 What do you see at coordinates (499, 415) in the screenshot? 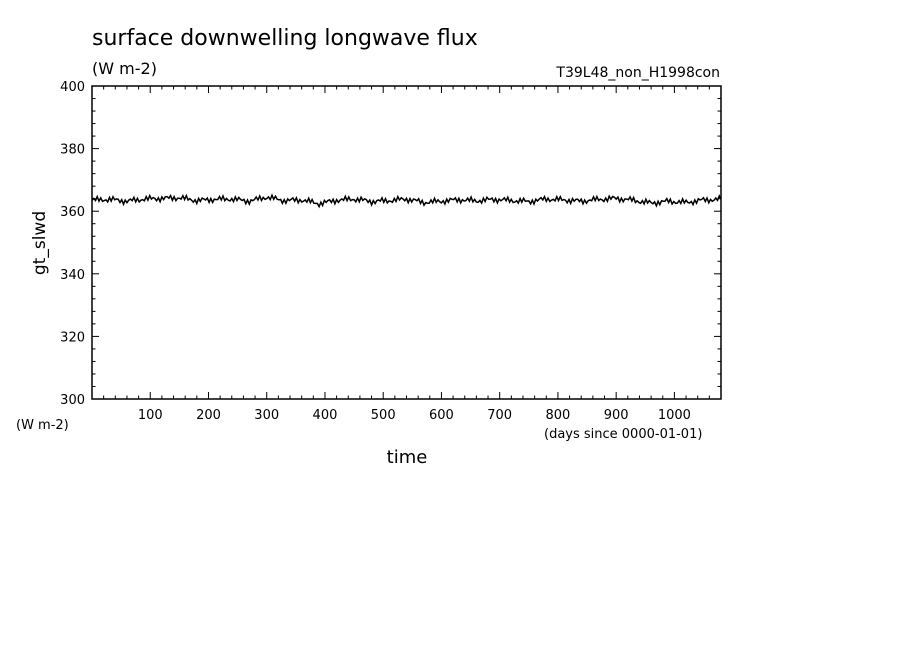
I see `x-tick-label: 700` at bounding box center [499, 415].